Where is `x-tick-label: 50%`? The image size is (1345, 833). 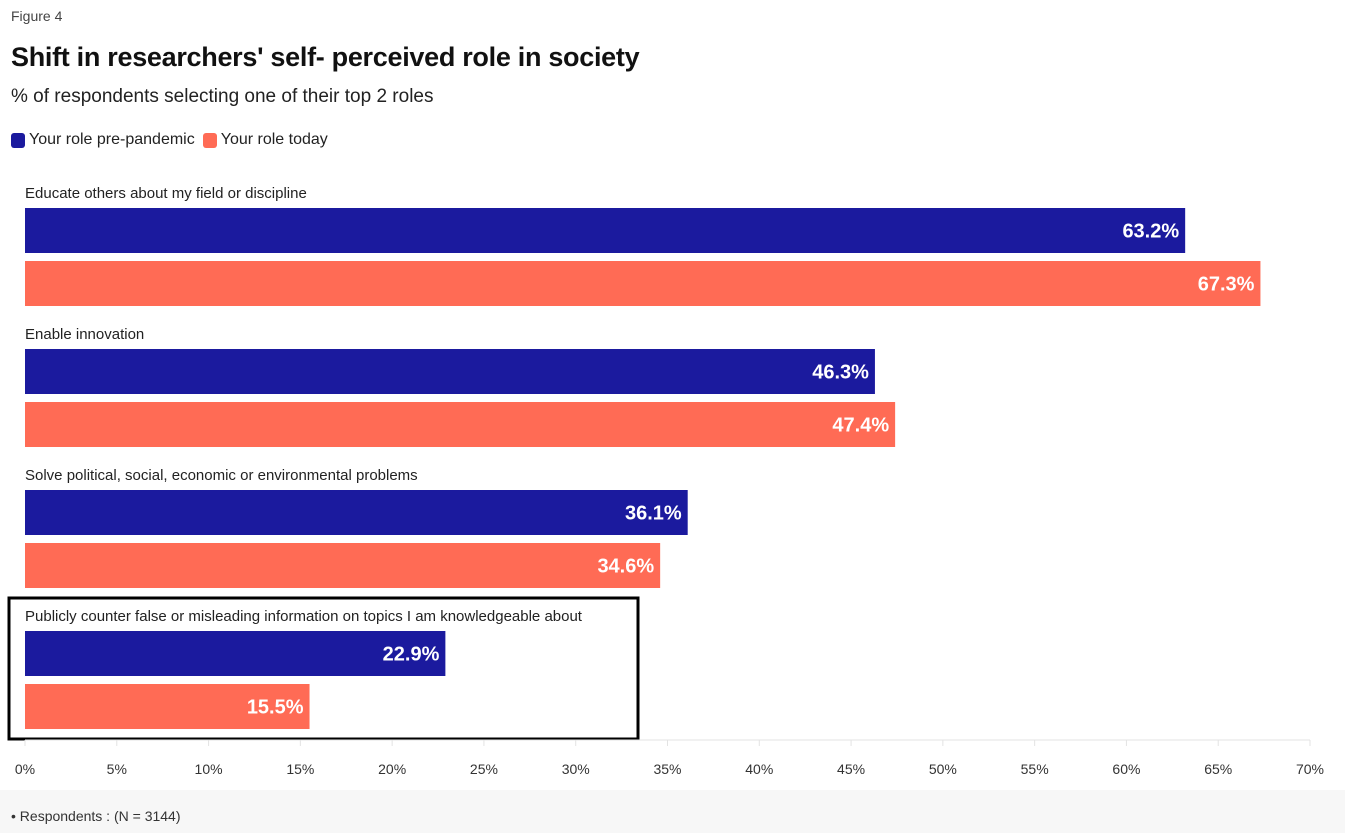 x-tick-label: 50% is located at coordinates (943, 769).